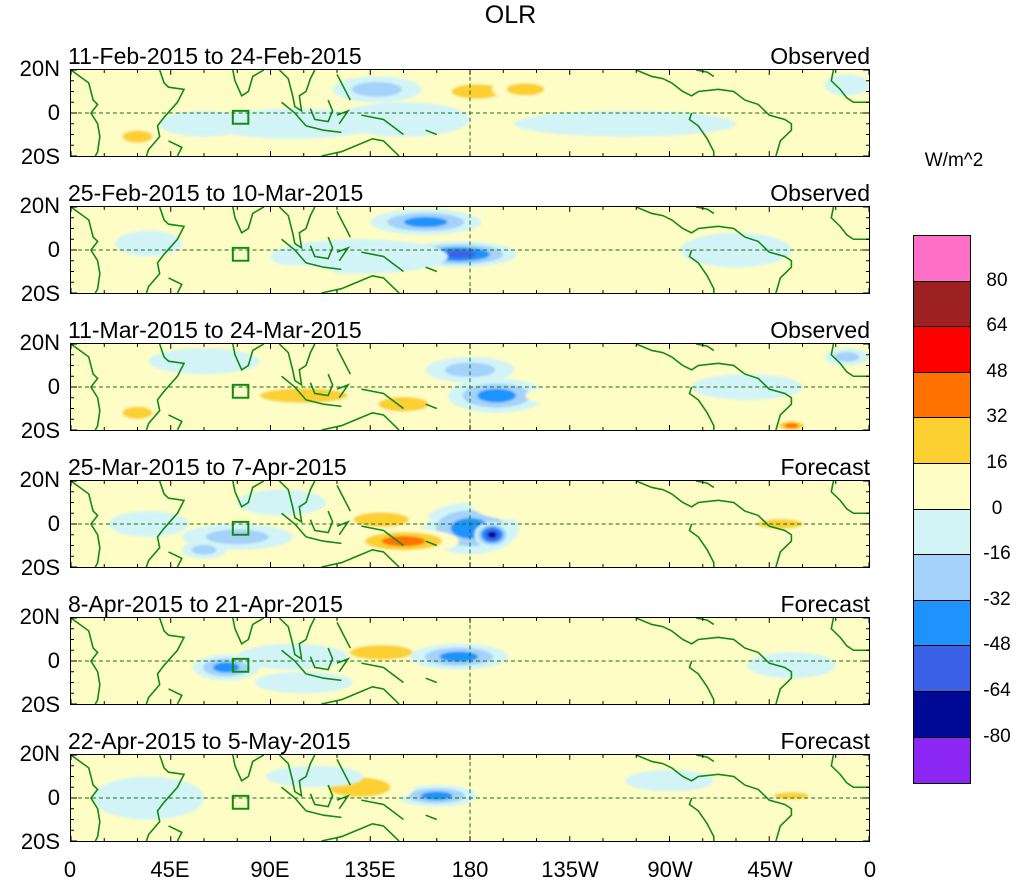 This screenshot has width=1021, height=887. Describe the element at coordinates (170, 869) in the screenshot. I see `longitude-tick-label: 45E` at that location.